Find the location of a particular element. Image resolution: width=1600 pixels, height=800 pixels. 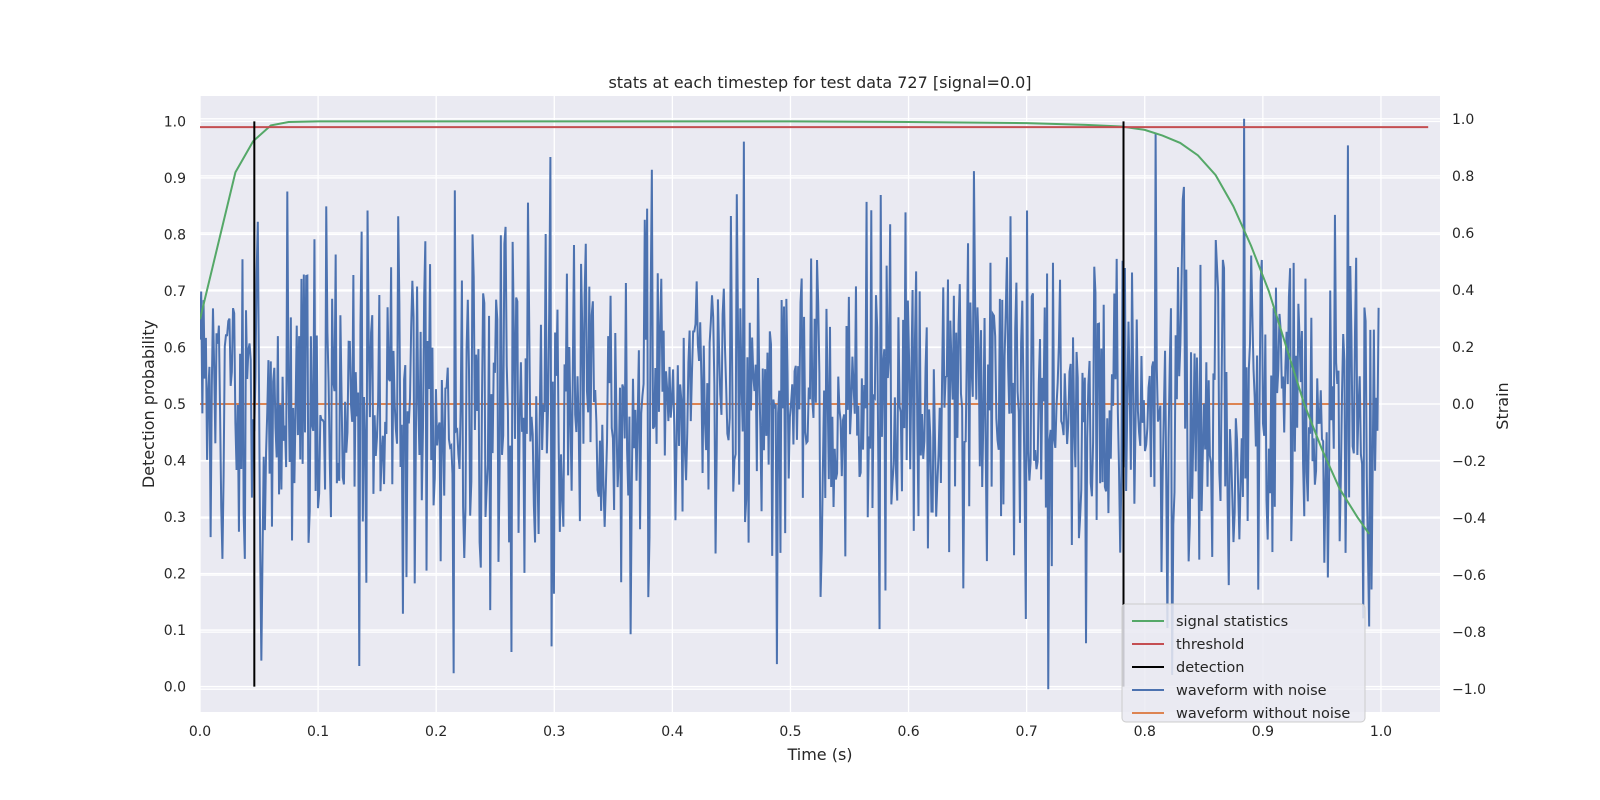

y-left-tick-label: 0.5 is located at coordinates (175, 405).